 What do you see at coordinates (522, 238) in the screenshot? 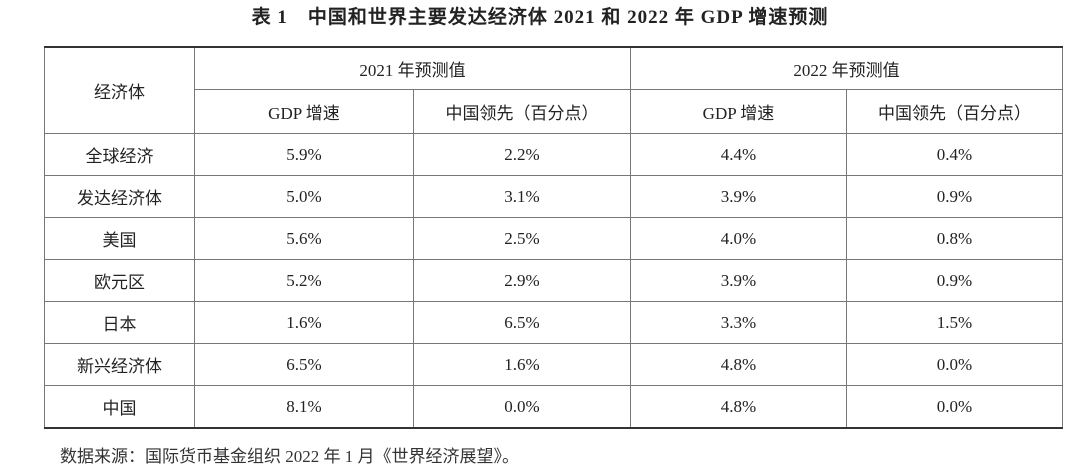
I see `table-cell: 2.5%` at bounding box center [522, 238].